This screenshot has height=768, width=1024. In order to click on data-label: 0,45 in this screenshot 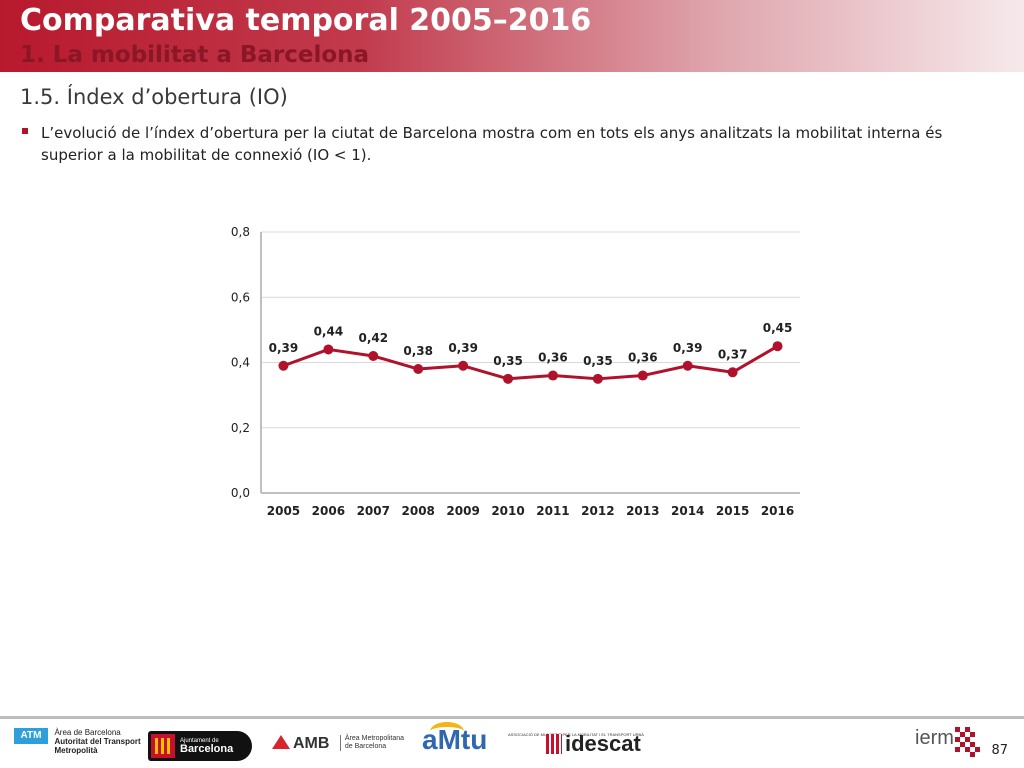, I will do `click(778, 328)`.